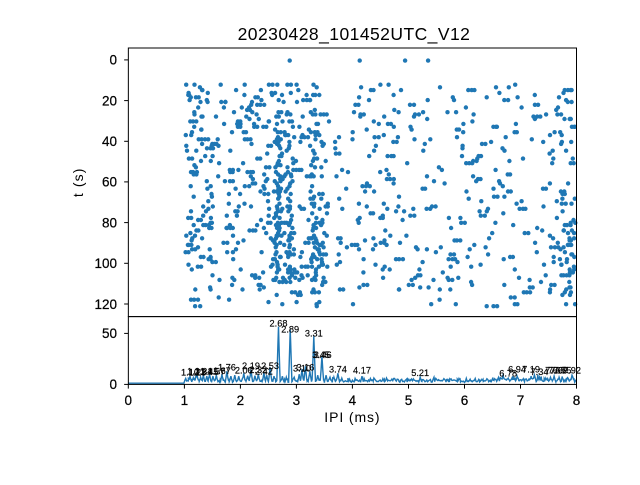 The image size is (640, 485). I want to click on svg-text: 1.21, so click(196, 372).